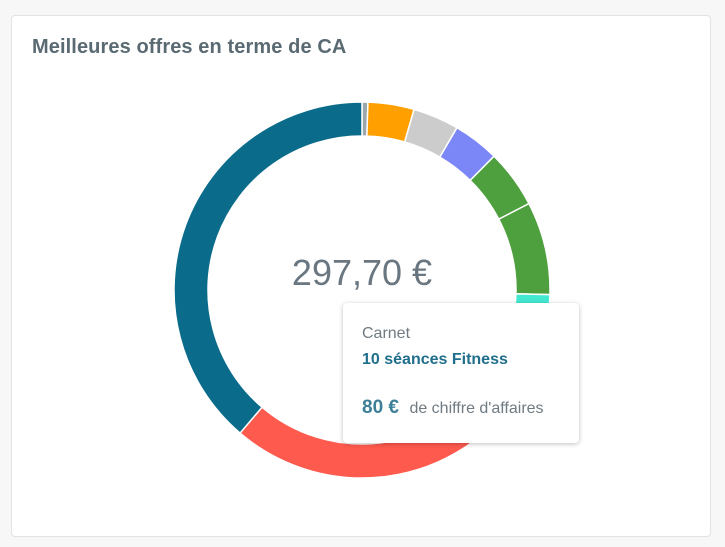 The image size is (725, 547). I want to click on tooltip-value: 80 €, so click(380, 407).